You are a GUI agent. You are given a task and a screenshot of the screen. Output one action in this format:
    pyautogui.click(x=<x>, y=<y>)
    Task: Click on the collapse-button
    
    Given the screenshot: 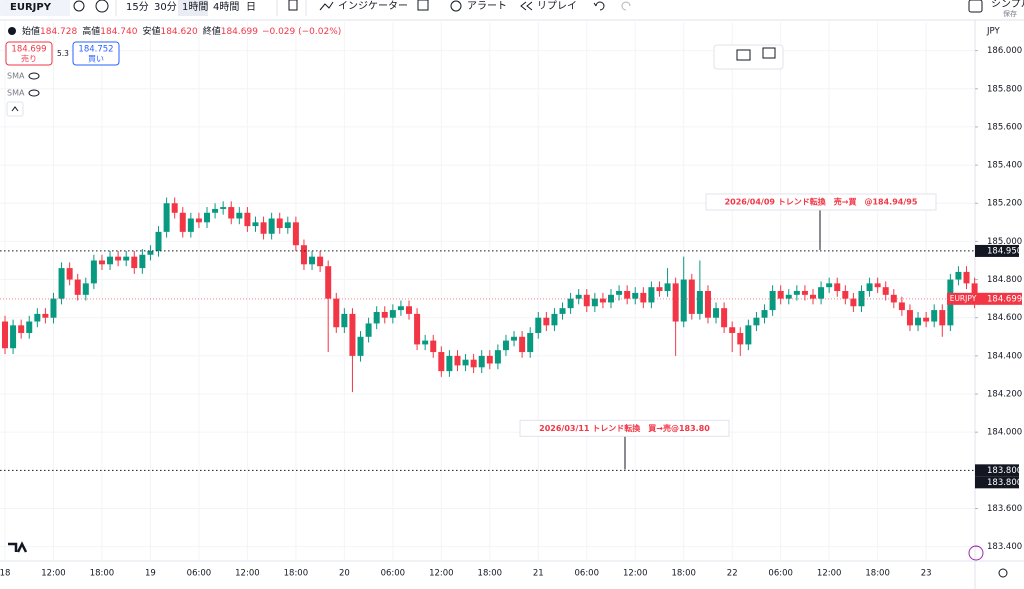 What is the action you would take?
    pyautogui.click(x=15, y=109)
    